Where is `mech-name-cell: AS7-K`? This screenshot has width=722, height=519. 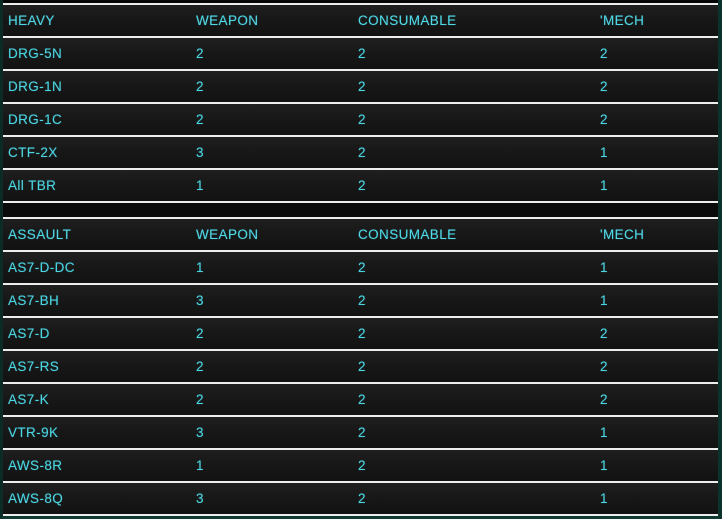
mech-name-cell: AS7-K is located at coordinates (29, 399).